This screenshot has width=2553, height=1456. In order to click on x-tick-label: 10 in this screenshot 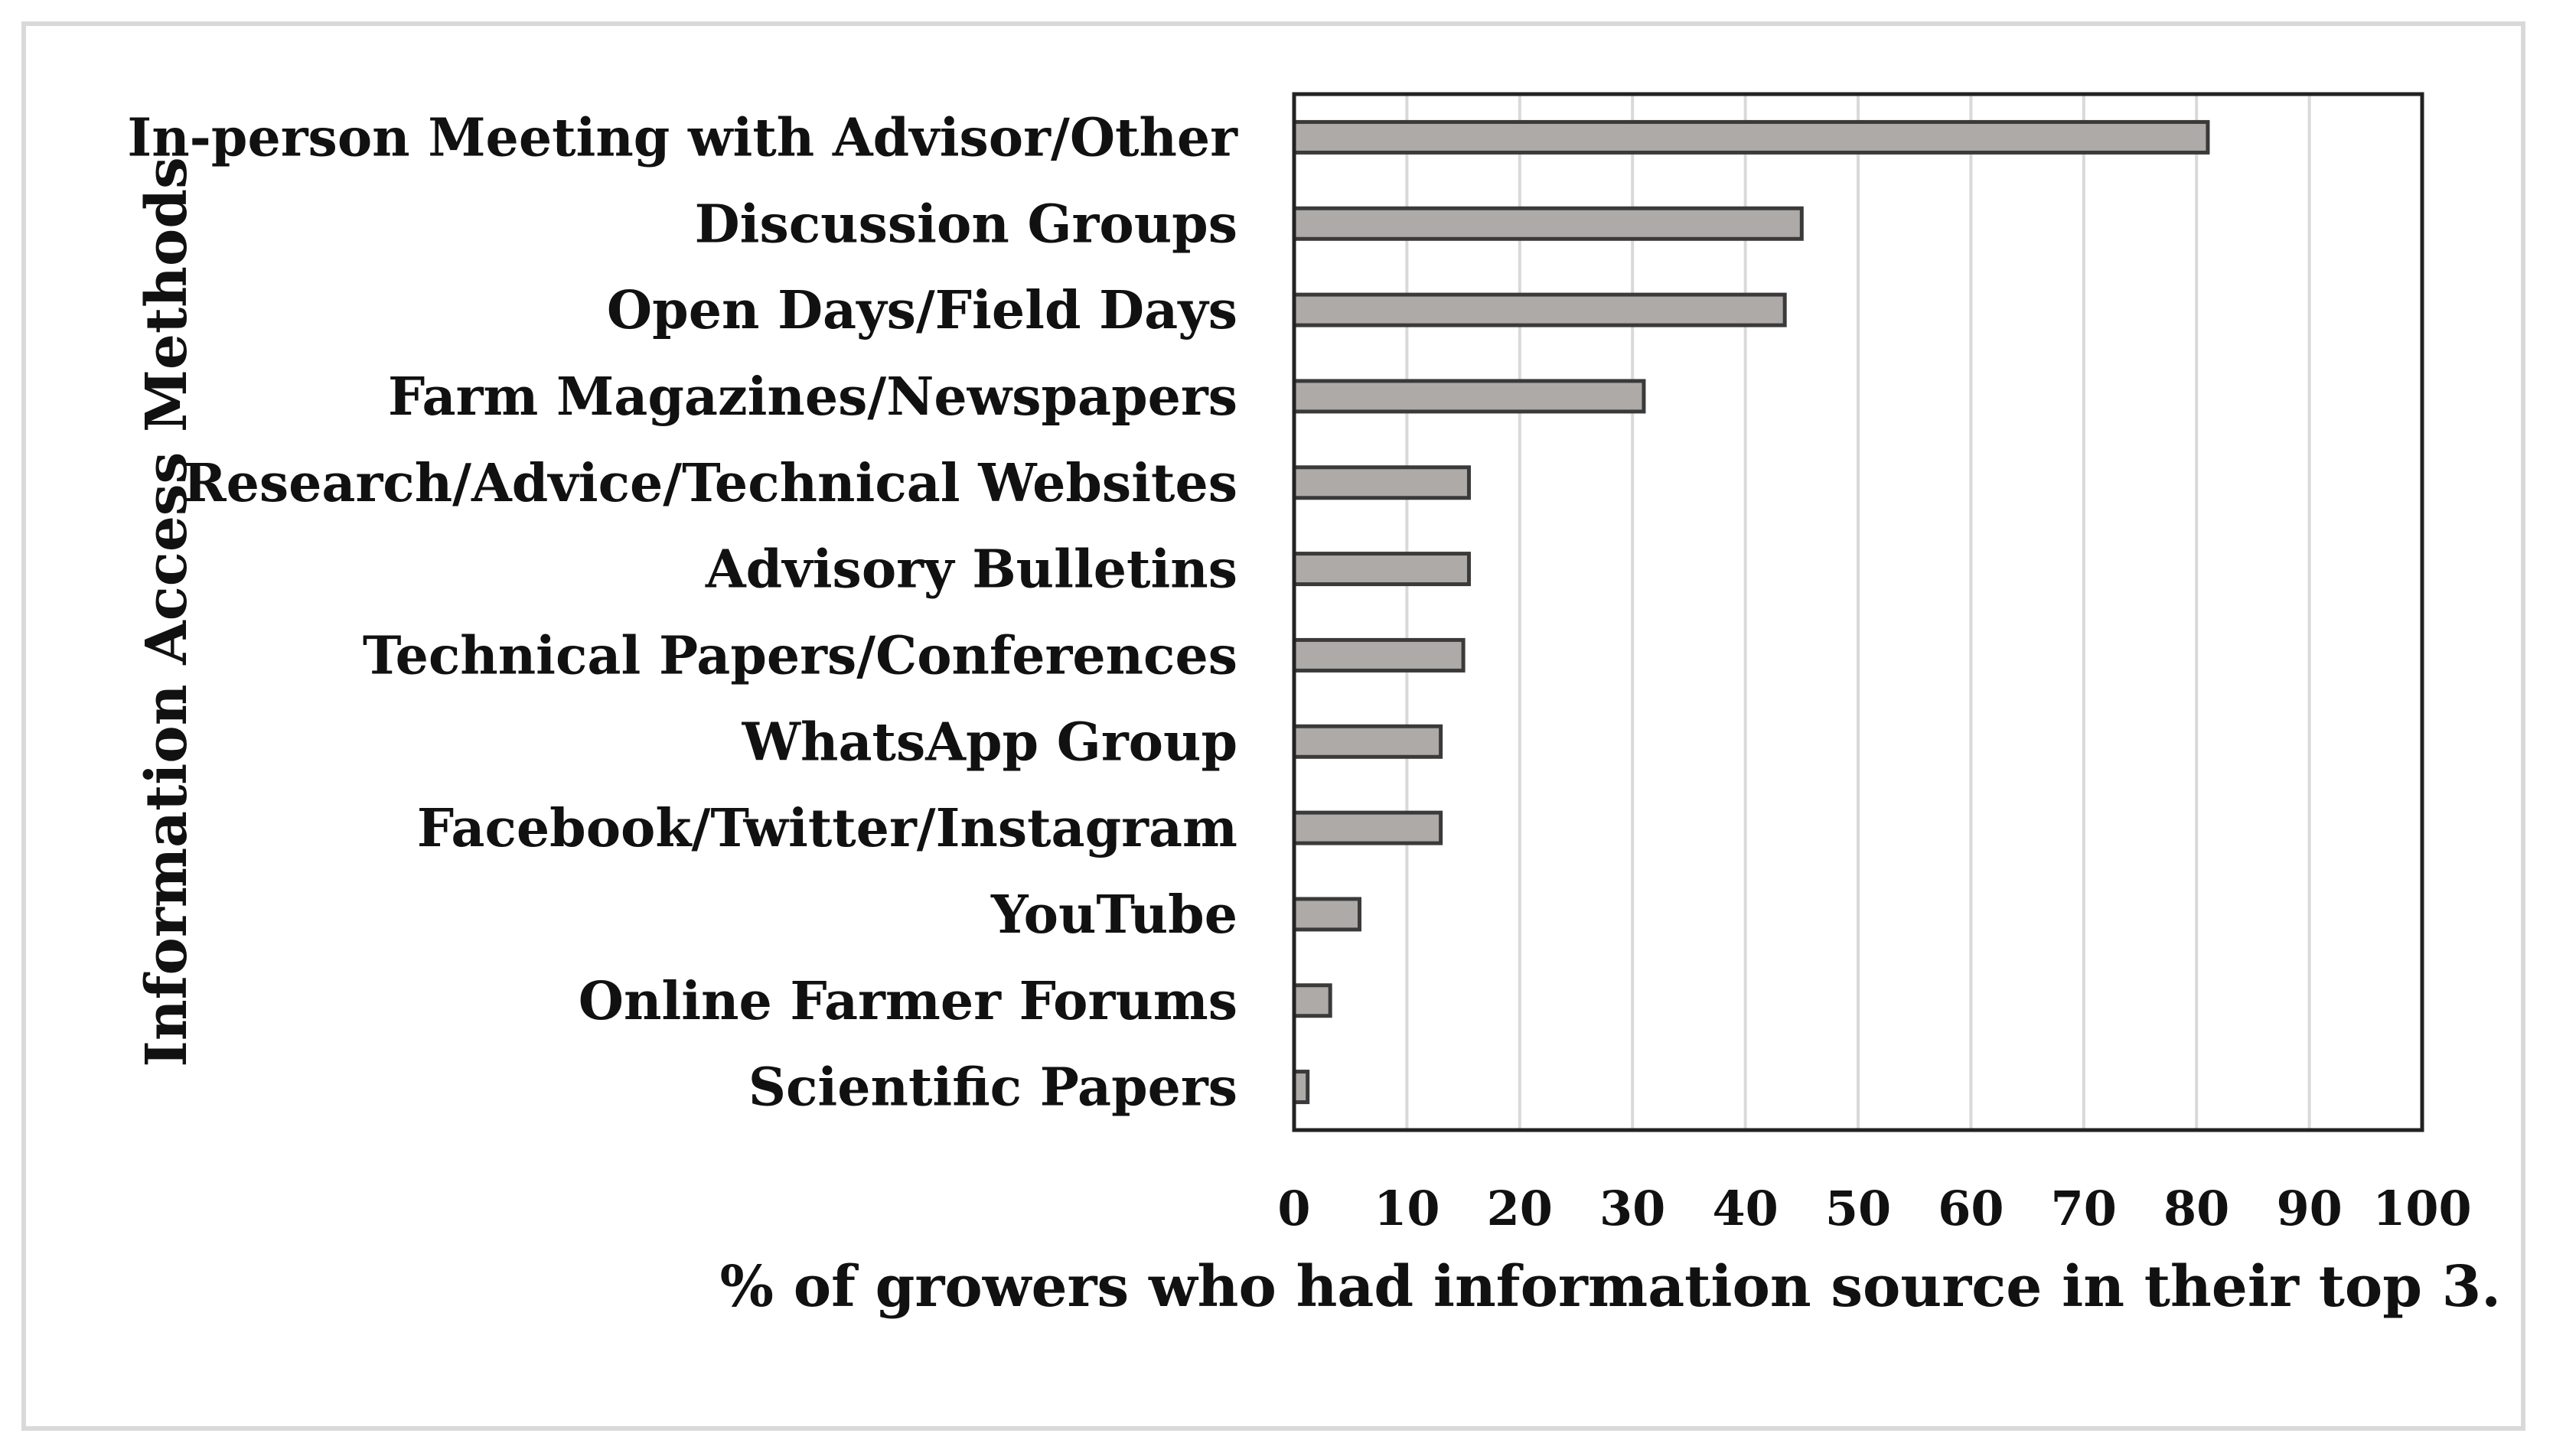, I will do `click(1407, 1208)`.